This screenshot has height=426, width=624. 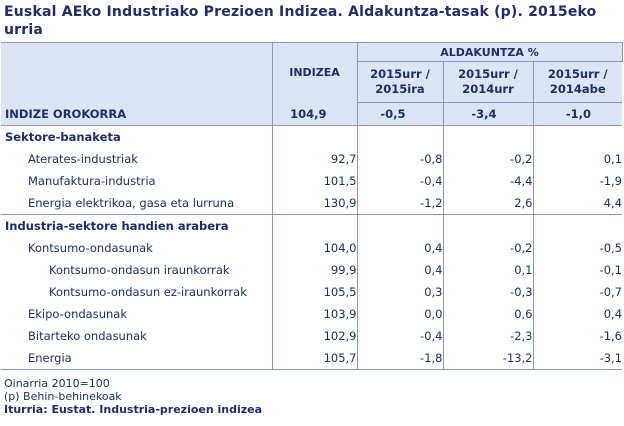 What do you see at coordinates (578, 114) in the screenshot?
I see `change-value-3: -1,0` at bounding box center [578, 114].